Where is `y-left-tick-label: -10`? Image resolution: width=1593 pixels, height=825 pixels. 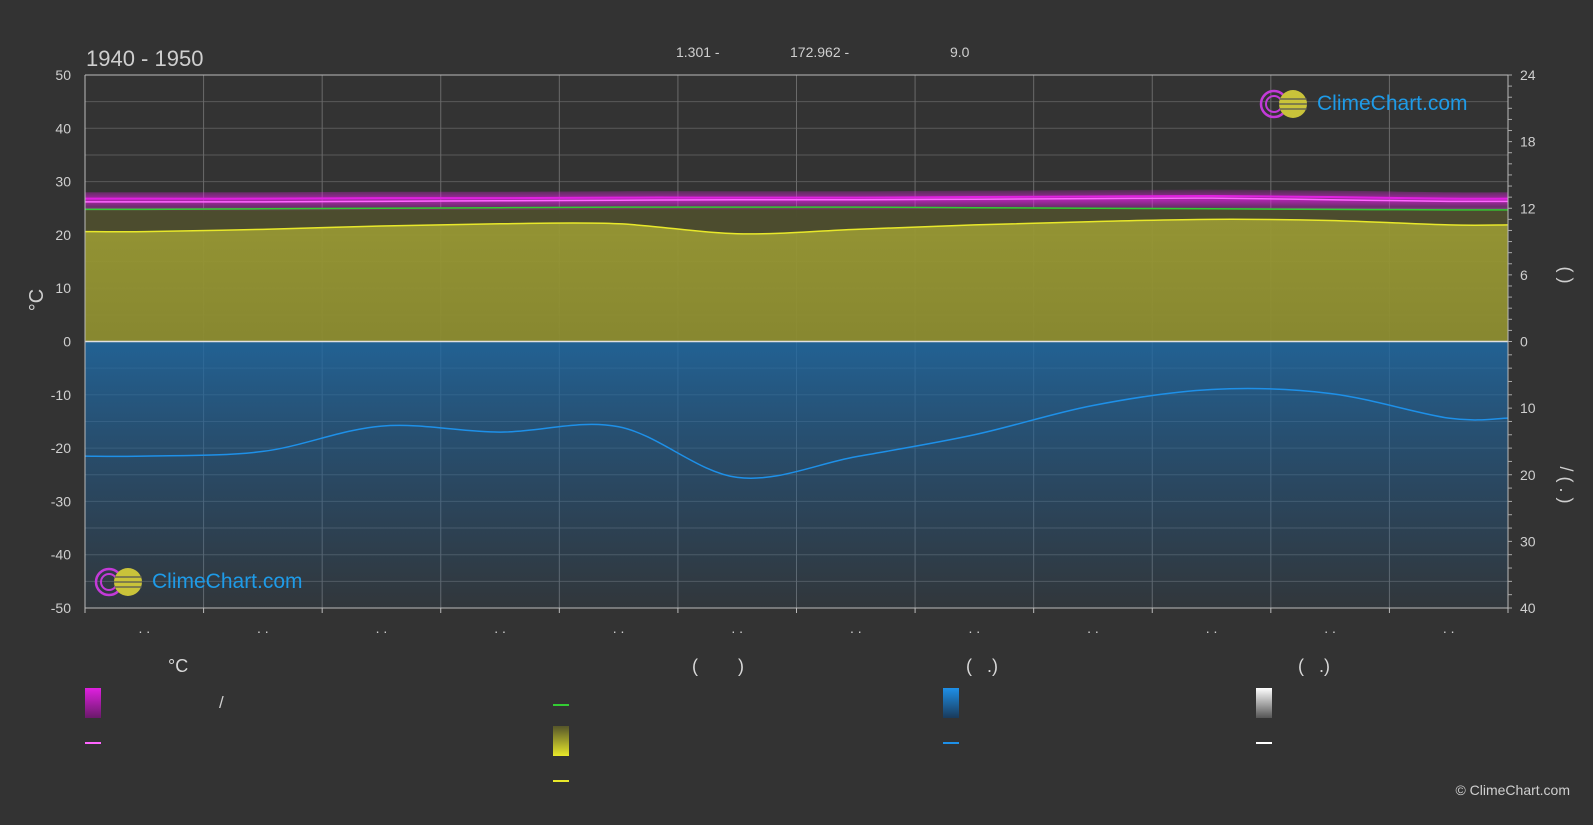 y-left-tick-label: -10 is located at coordinates (61, 395).